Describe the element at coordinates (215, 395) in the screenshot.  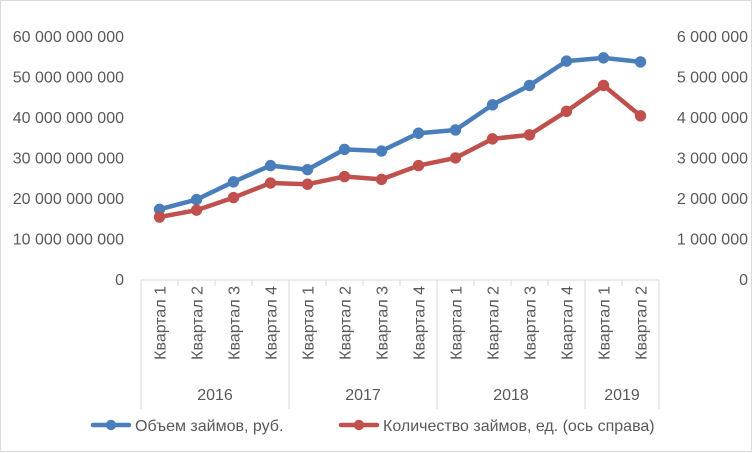
I see `x-group-label: 2016` at that location.